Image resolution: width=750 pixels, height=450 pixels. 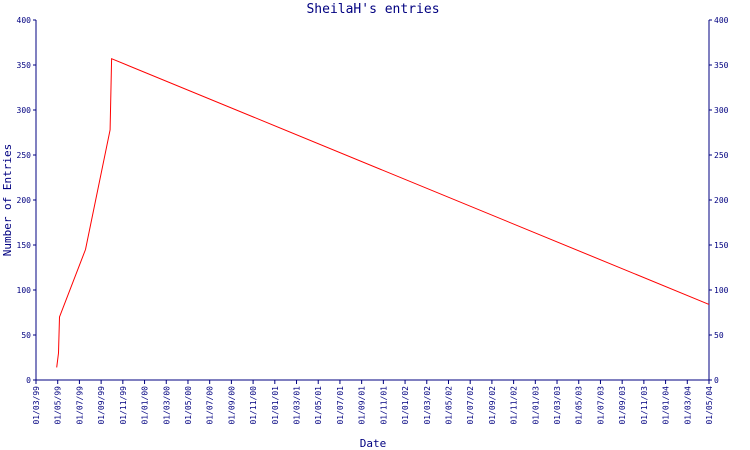 I want to click on x-tick-label: 01/05/01, so click(x=318, y=405).